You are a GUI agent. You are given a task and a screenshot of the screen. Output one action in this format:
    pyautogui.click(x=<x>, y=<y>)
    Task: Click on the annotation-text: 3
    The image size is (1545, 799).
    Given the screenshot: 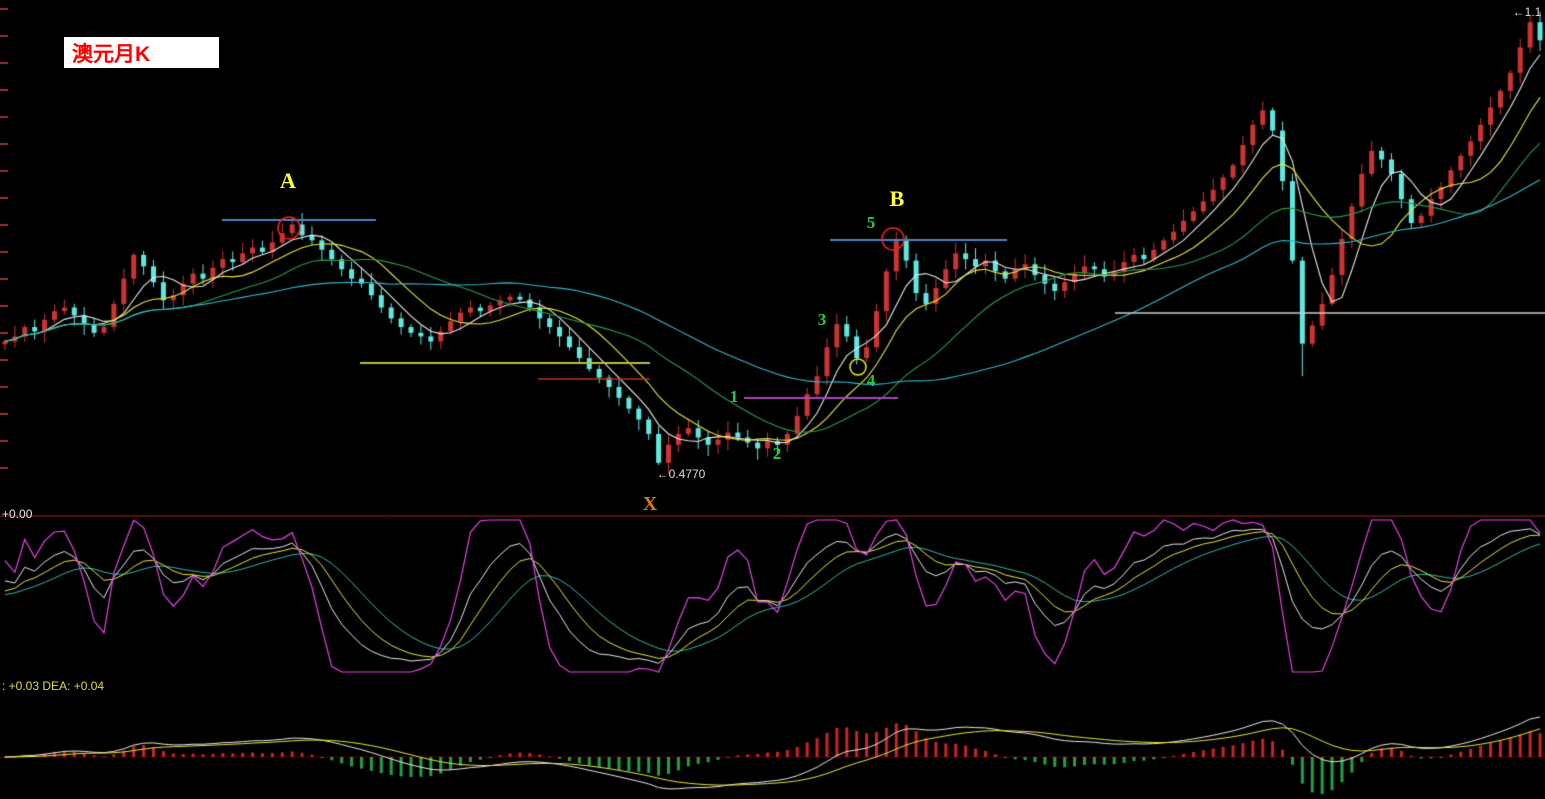 What is the action you would take?
    pyautogui.click(x=822, y=319)
    